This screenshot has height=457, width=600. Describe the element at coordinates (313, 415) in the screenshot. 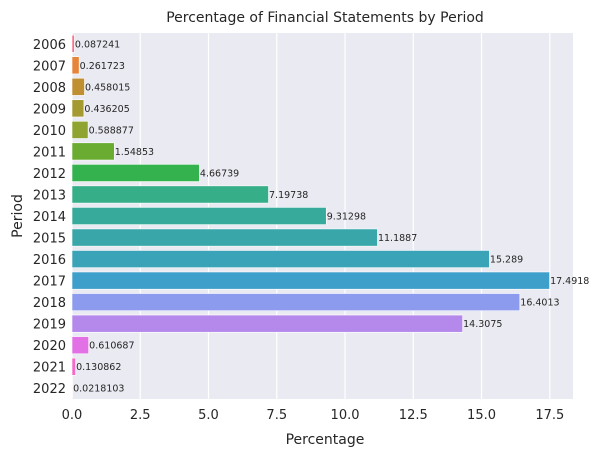

I see `x-tick-labels: 0.0 2.5 5.0 7.5 10.0 12.5 15.0 17.5` at that location.